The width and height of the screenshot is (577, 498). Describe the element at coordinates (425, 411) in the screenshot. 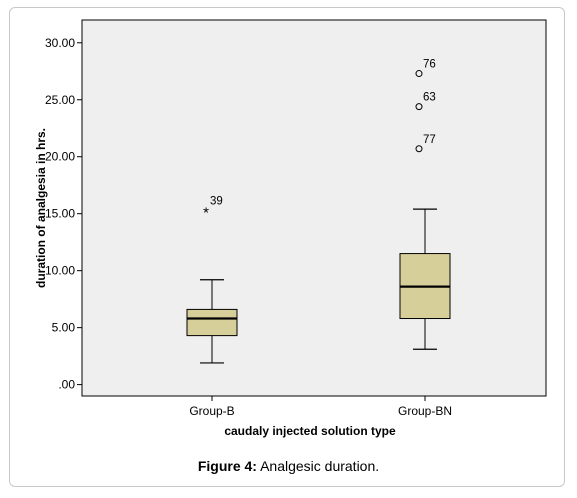

I see `x-tick-label: Group-BN` at that location.